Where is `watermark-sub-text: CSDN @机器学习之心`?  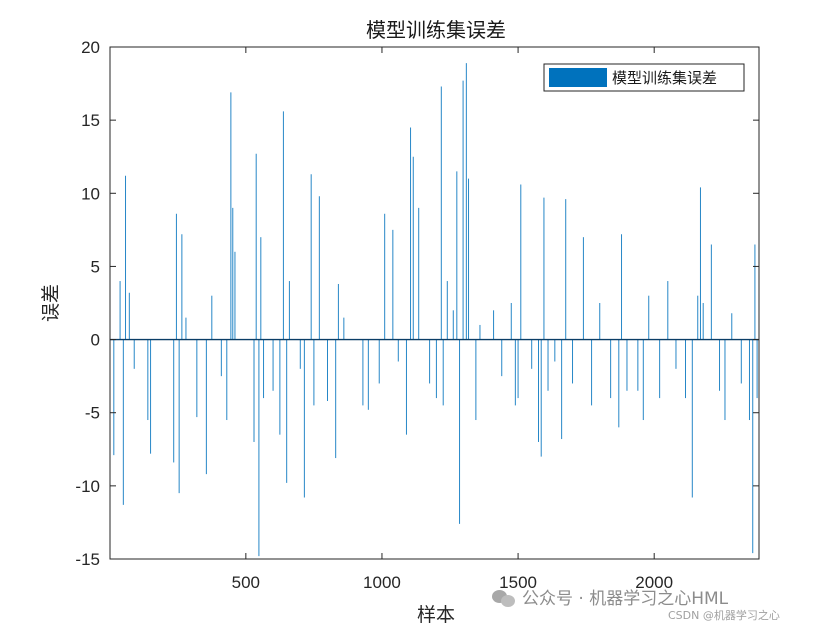
watermark-sub-text: CSDN @机器学习之心 is located at coordinates (724, 615).